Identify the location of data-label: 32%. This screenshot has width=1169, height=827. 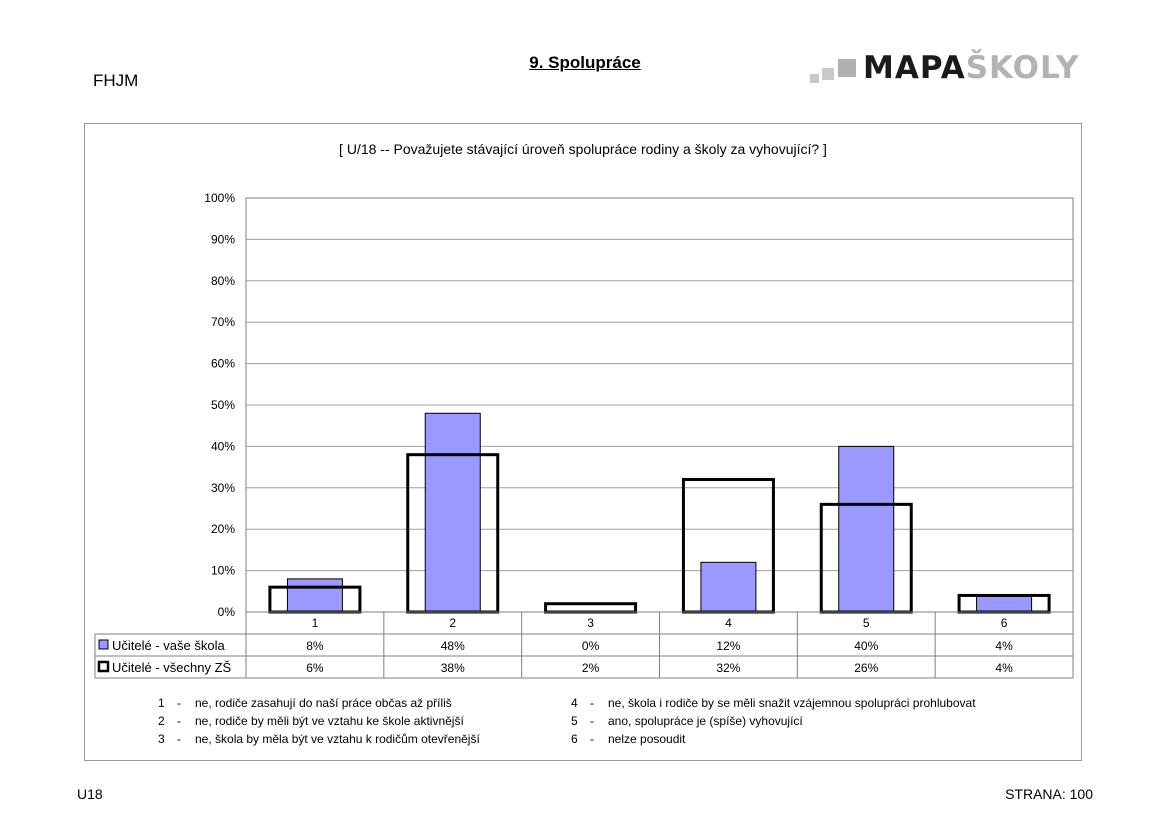
(728, 668).